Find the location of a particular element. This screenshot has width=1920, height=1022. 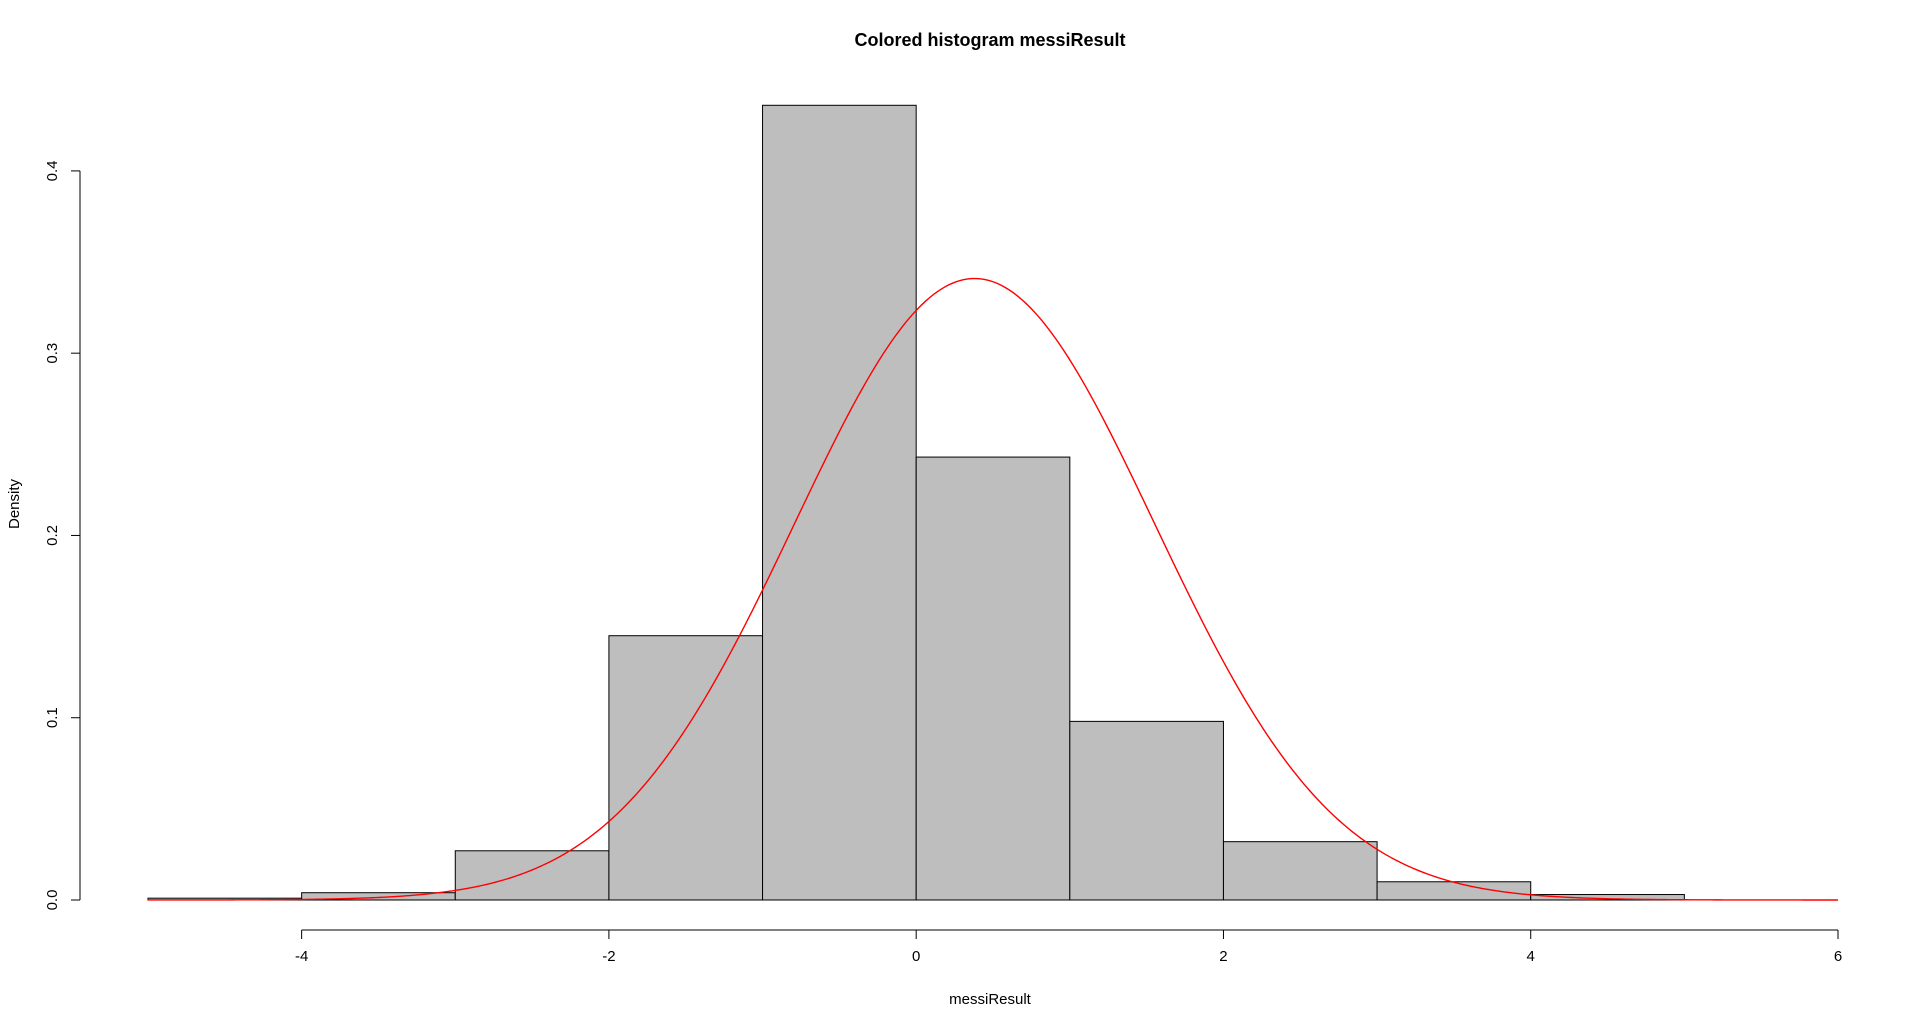

x-tick-label: 0 is located at coordinates (916, 956).